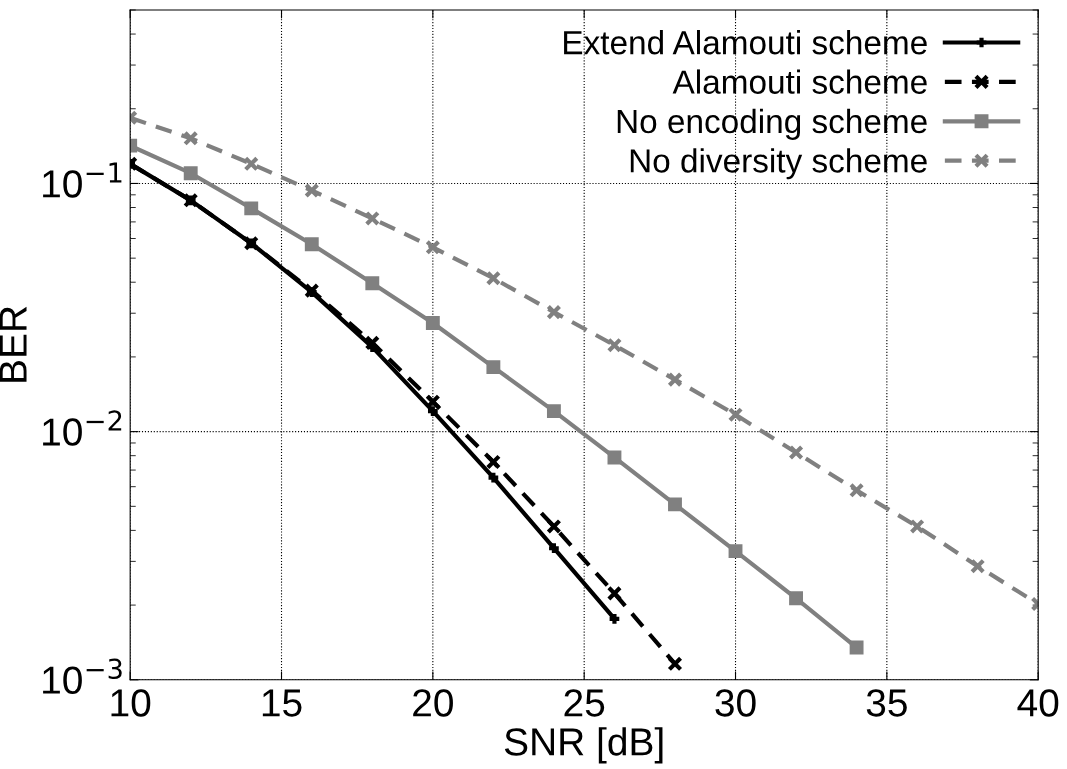 Image resolution: width=1067 pixels, height=769 pixels. What do you see at coordinates (735, 703) in the screenshot?
I see `x-tick-label: 30` at bounding box center [735, 703].